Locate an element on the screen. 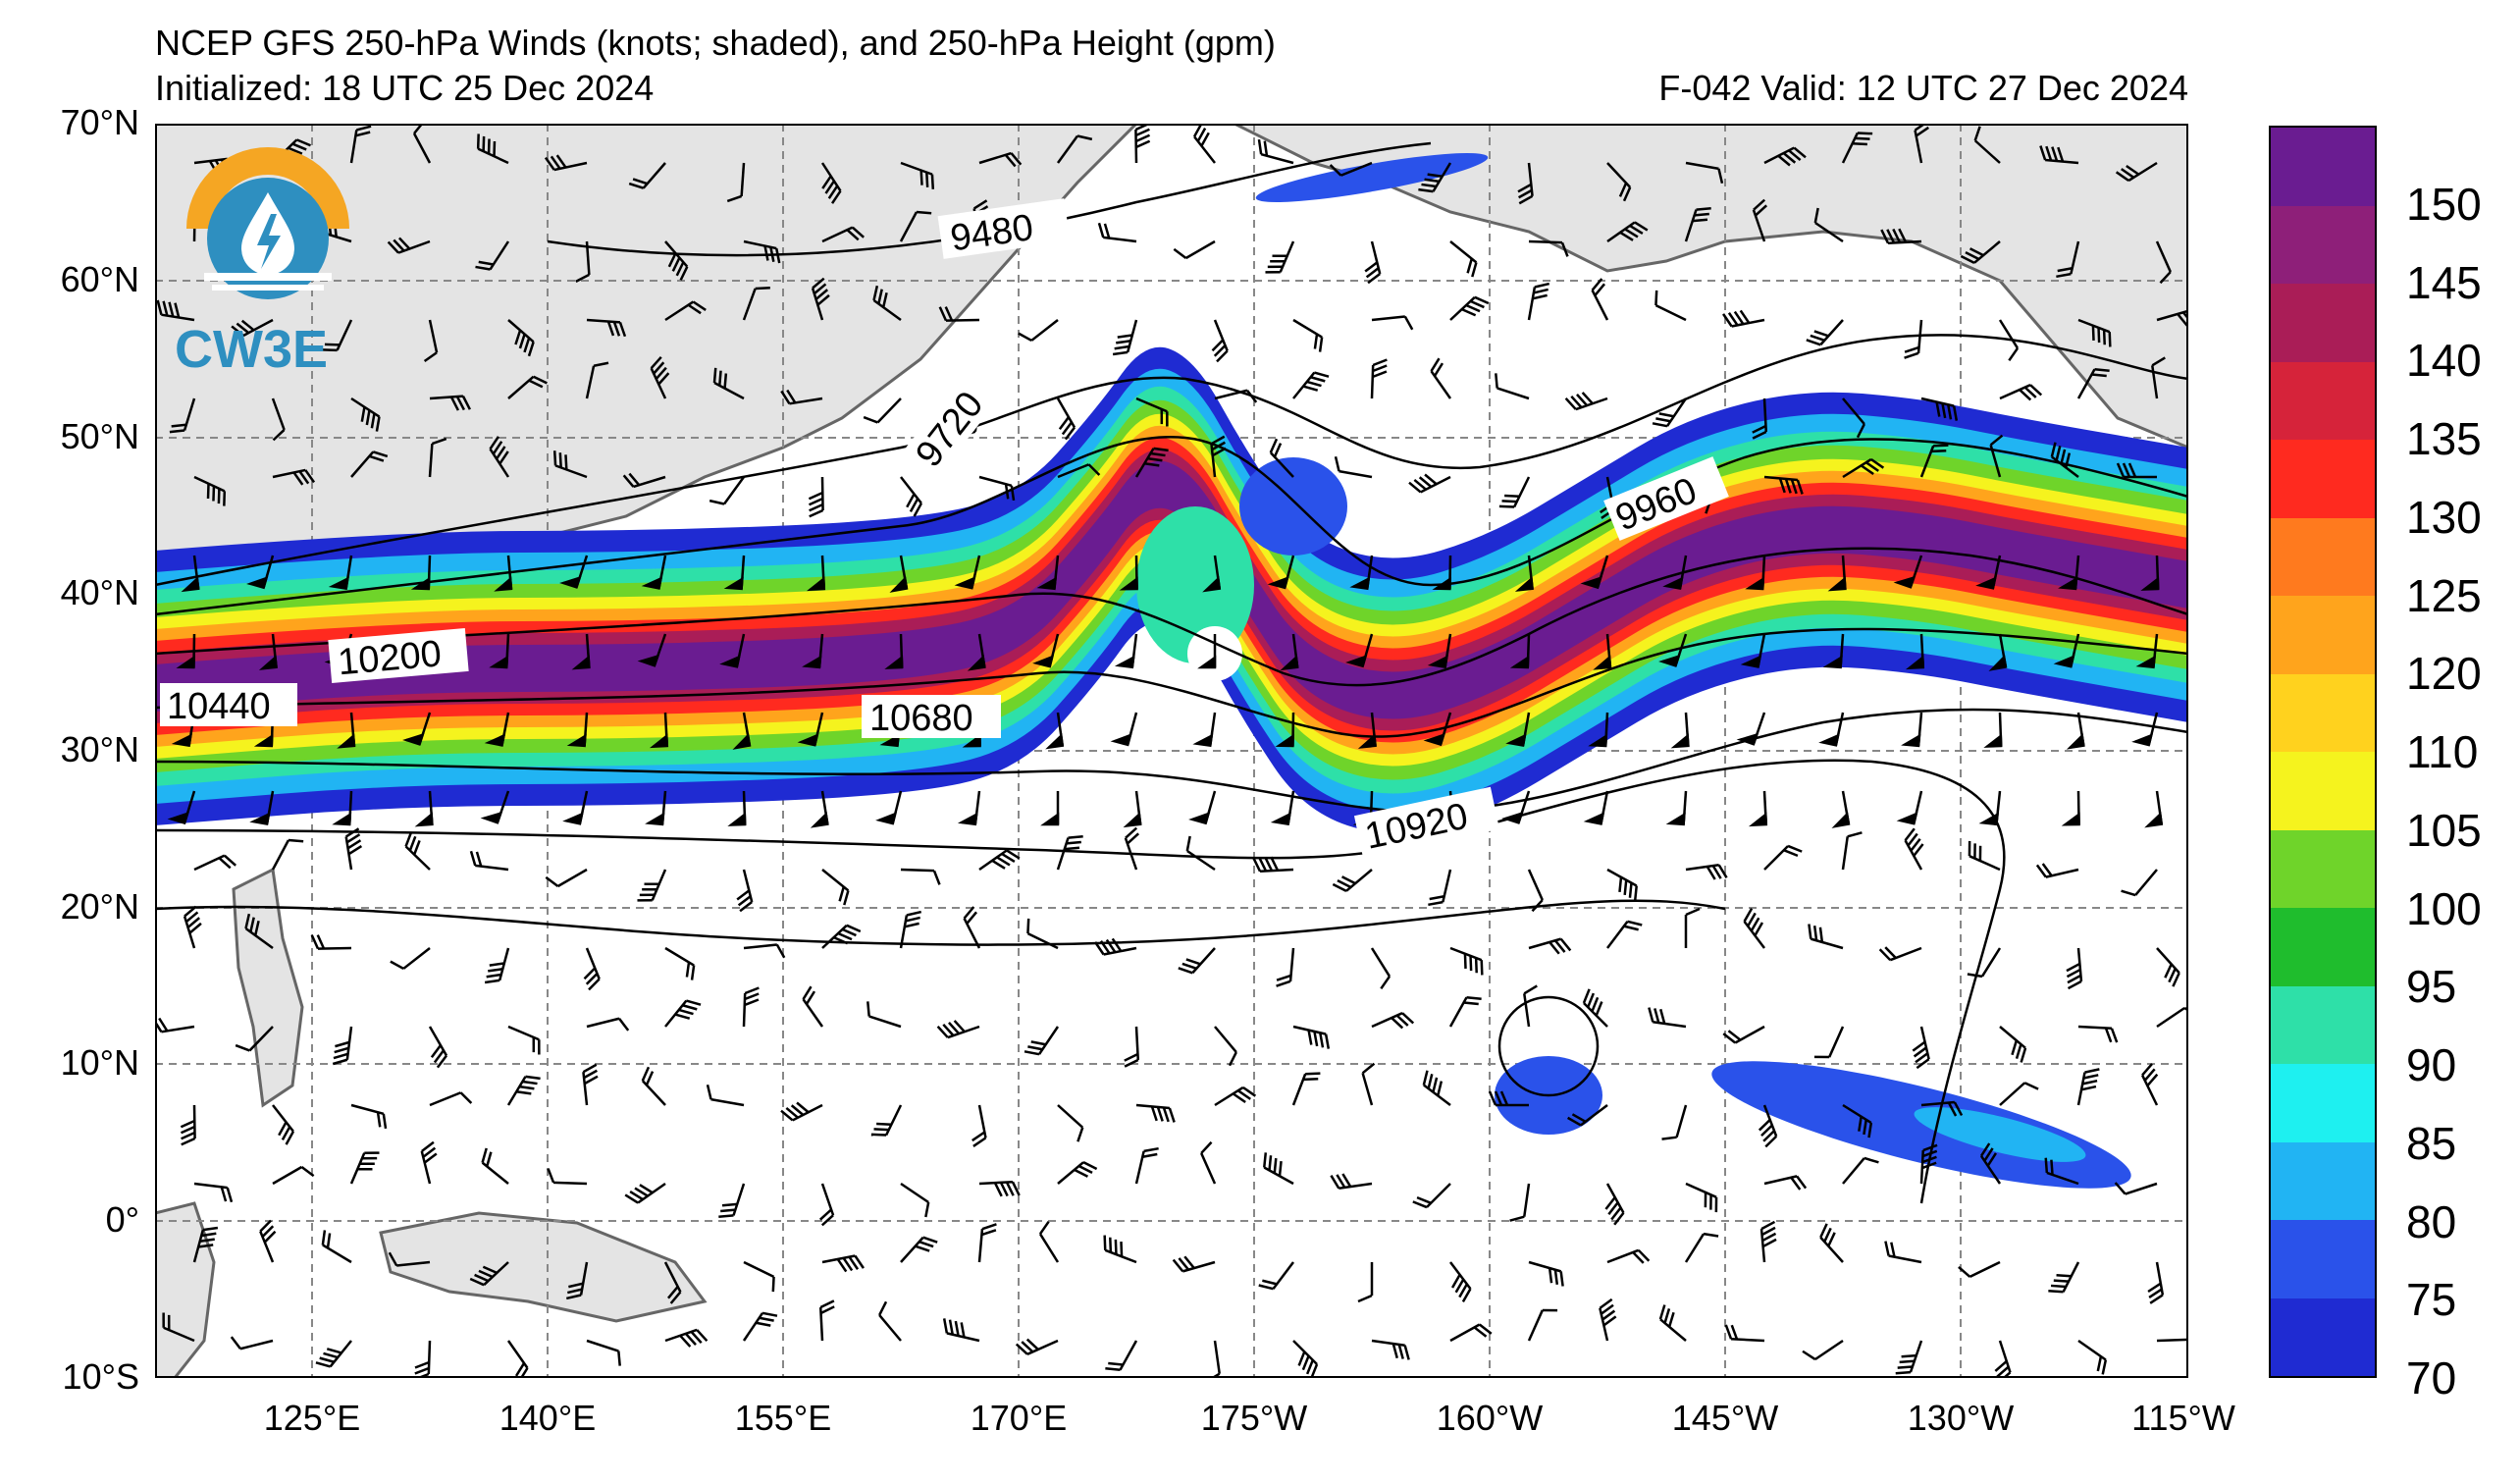  colorbar-label-120: 120 is located at coordinates (2444, 674).